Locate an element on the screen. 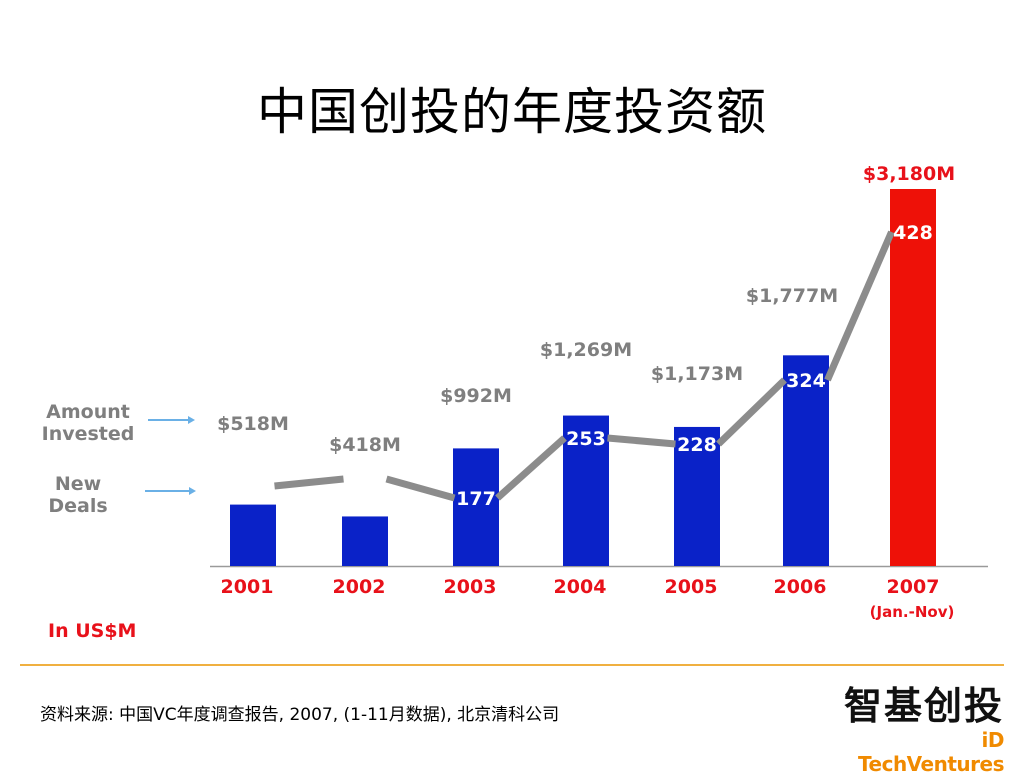  amount-label-2001: $518M is located at coordinates (253, 424).